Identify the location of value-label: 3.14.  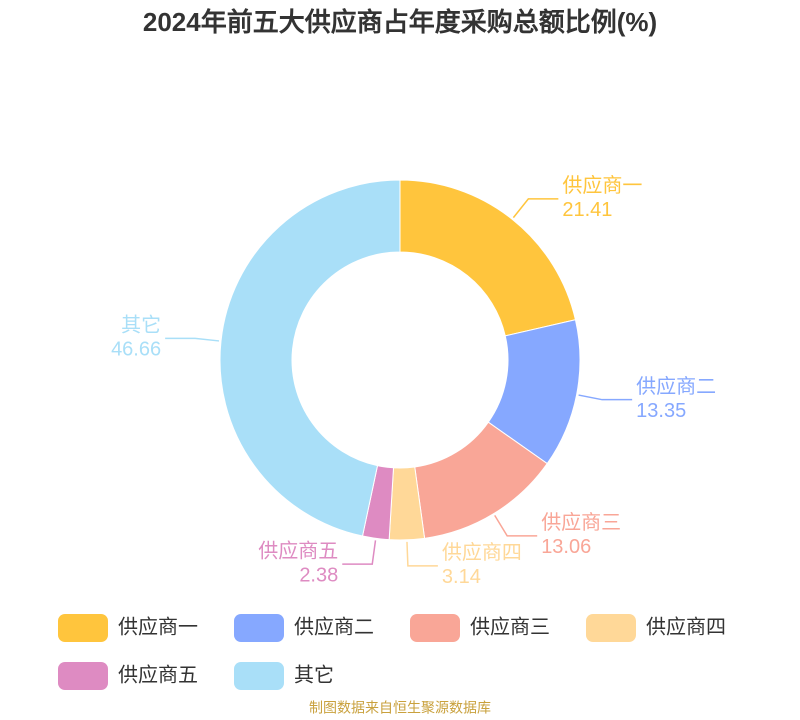
(461, 577).